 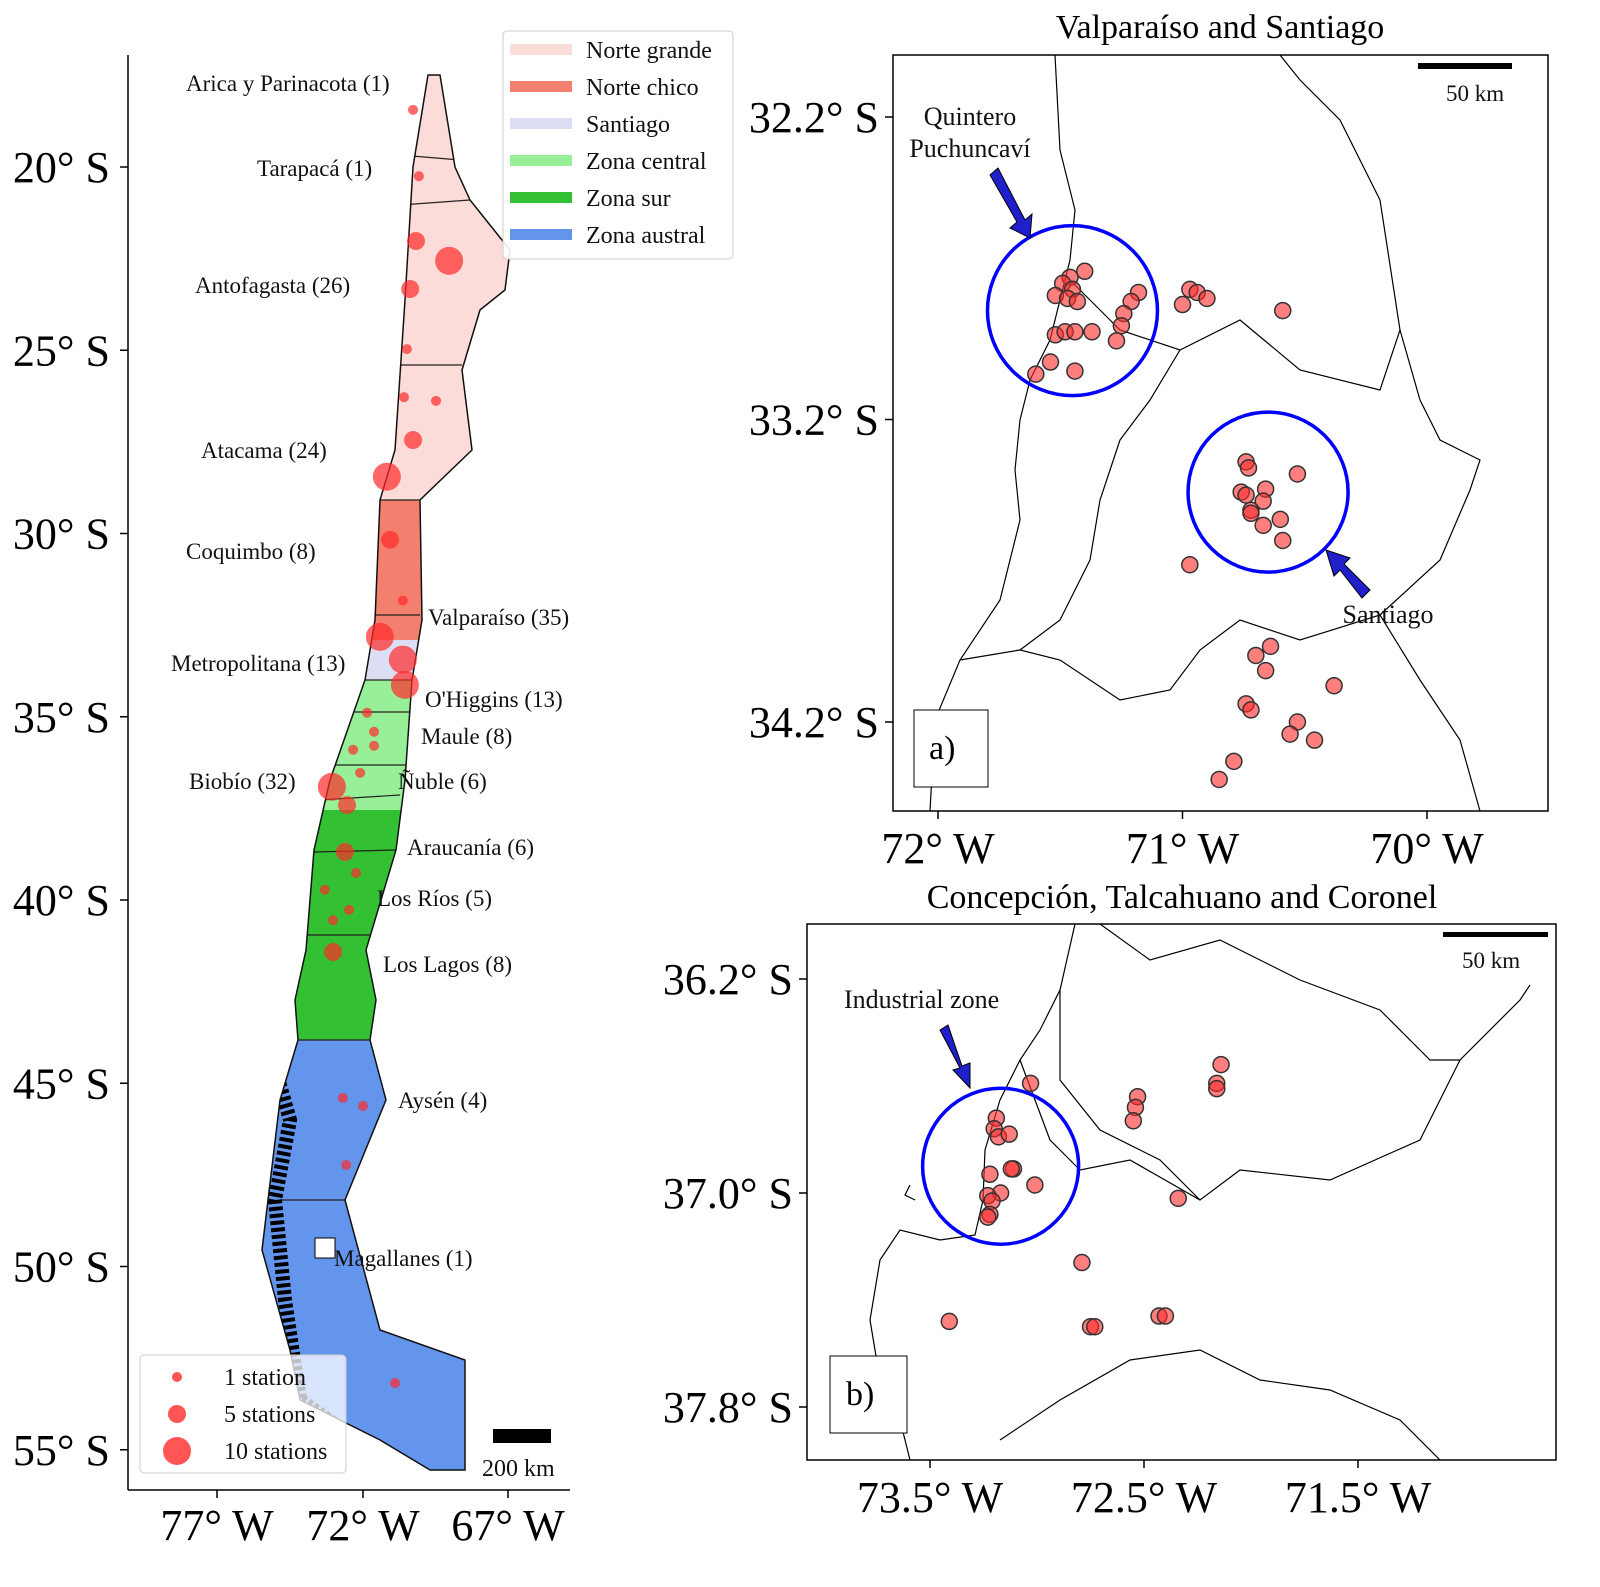 What do you see at coordinates (61, 1450) in the screenshot?
I see `lat-tick-label: 55° S` at bounding box center [61, 1450].